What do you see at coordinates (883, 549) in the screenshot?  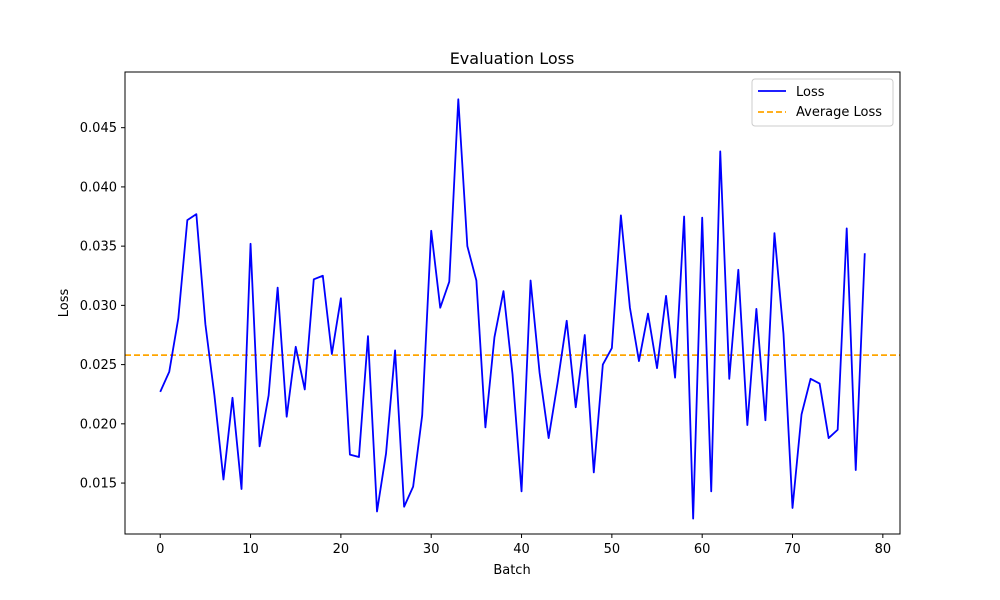 I see `x-tick-label: 80` at bounding box center [883, 549].